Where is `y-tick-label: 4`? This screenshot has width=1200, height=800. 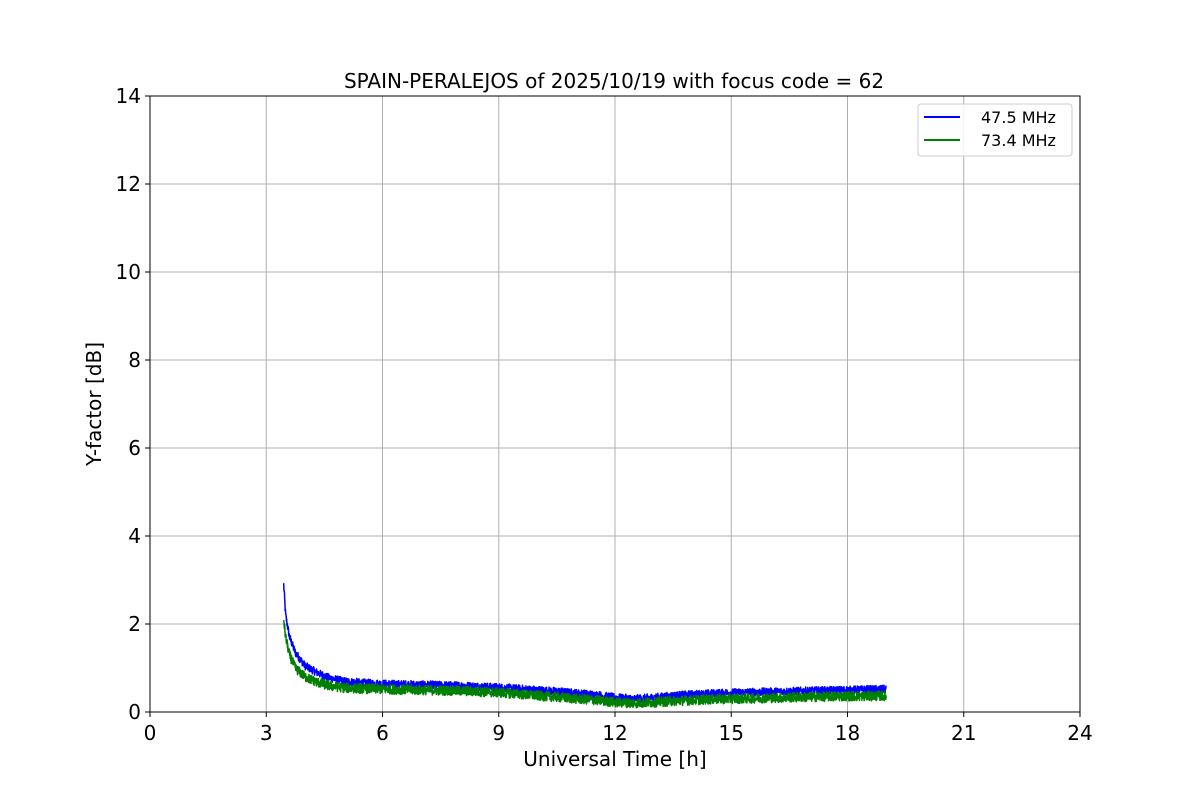
y-tick-label: 4 is located at coordinates (134, 536).